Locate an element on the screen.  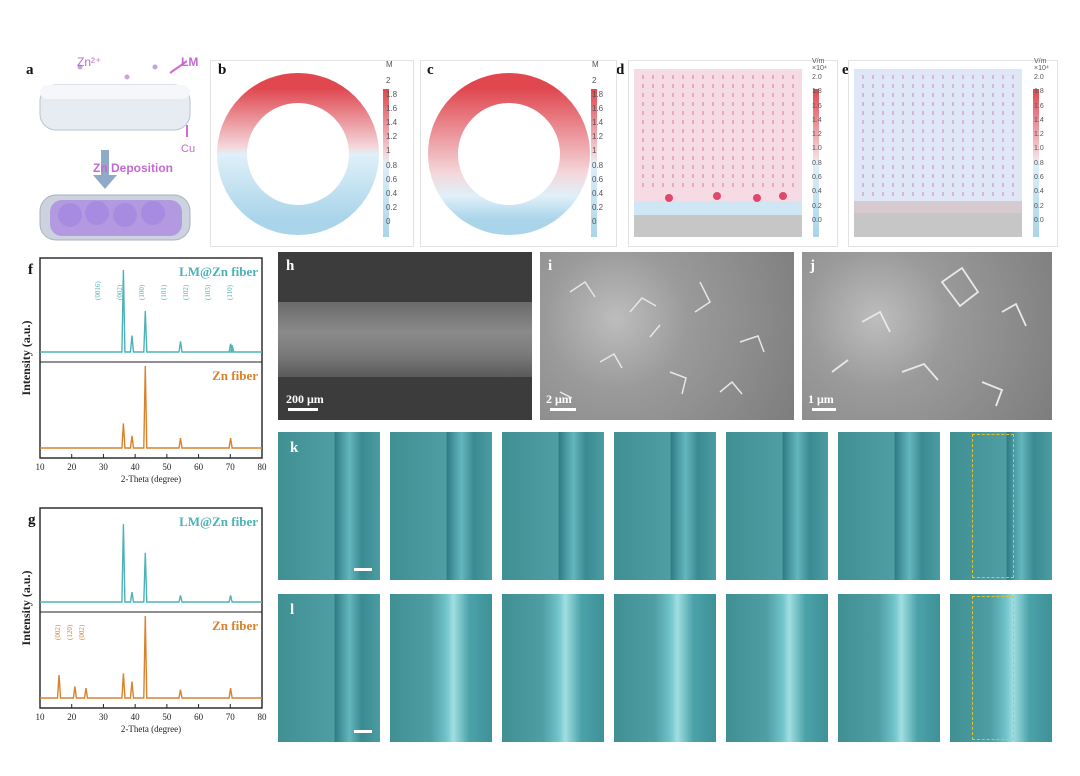
colorbar-b-tick-5: 1 is located at coordinates (388, 151).